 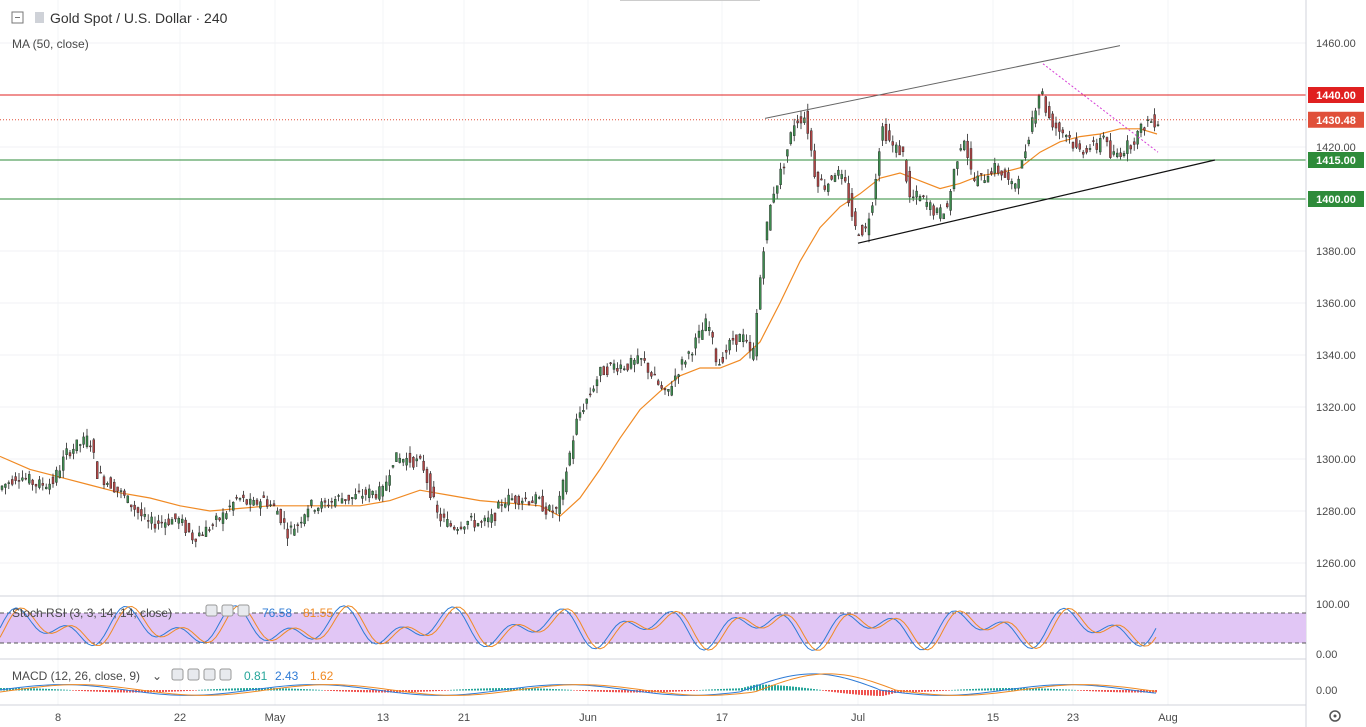 What do you see at coordinates (1336, 161) in the screenshot?
I see `level-tag-label: 1415.00` at bounding box center [1336, 161].